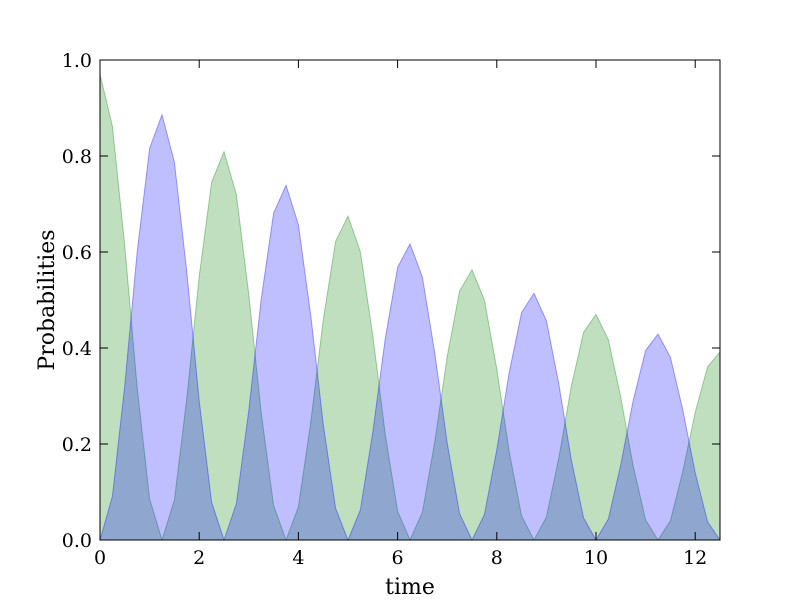 This screenshot has height=600, width=800. I want to click on y-tick-label: 0.6, so click(77, 253).